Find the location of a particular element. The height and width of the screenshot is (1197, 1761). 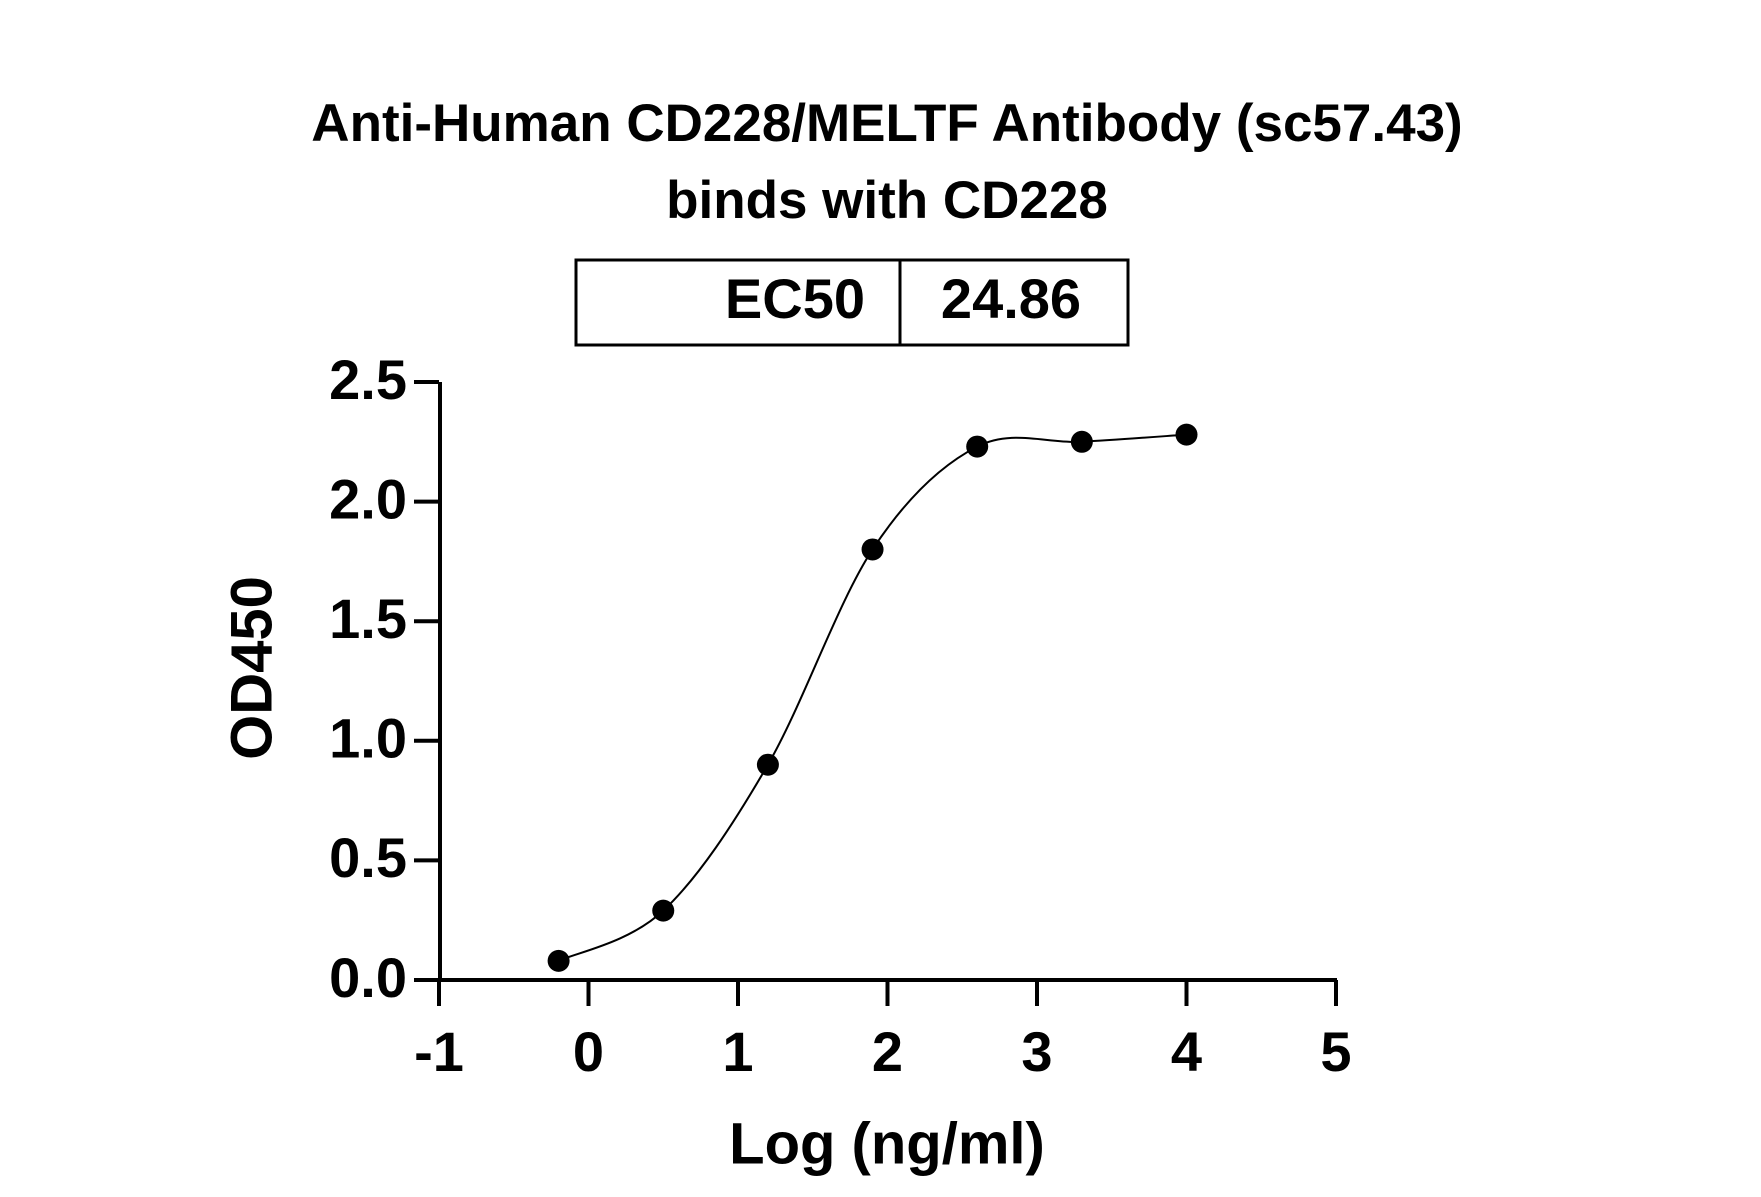

y-tick-label: 2.5 is located at coordinates (368, 379).